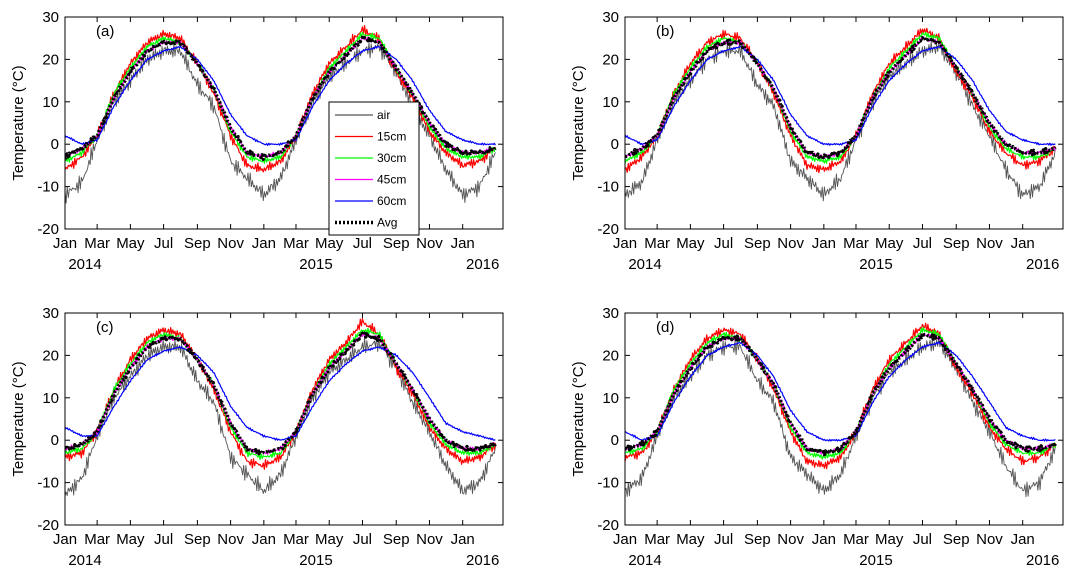  What do you see at coordinates (391, 201) in the screenshot?
I see `legend-label-60cm: 60cm` at bounding box center [391, 201].